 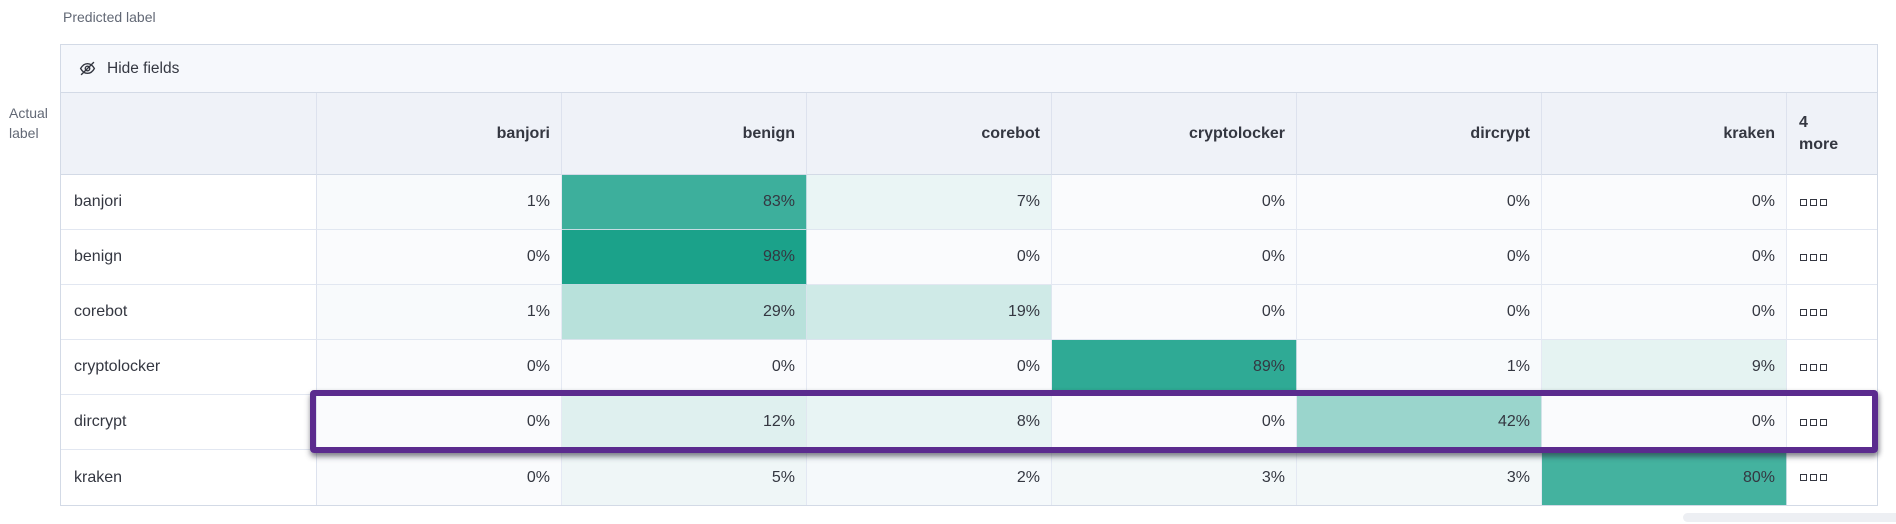 What do you see at coordinates (189, 312) in the screenshot?
I see `row-label-corebot: corebot` at bounding box center [189, 312].